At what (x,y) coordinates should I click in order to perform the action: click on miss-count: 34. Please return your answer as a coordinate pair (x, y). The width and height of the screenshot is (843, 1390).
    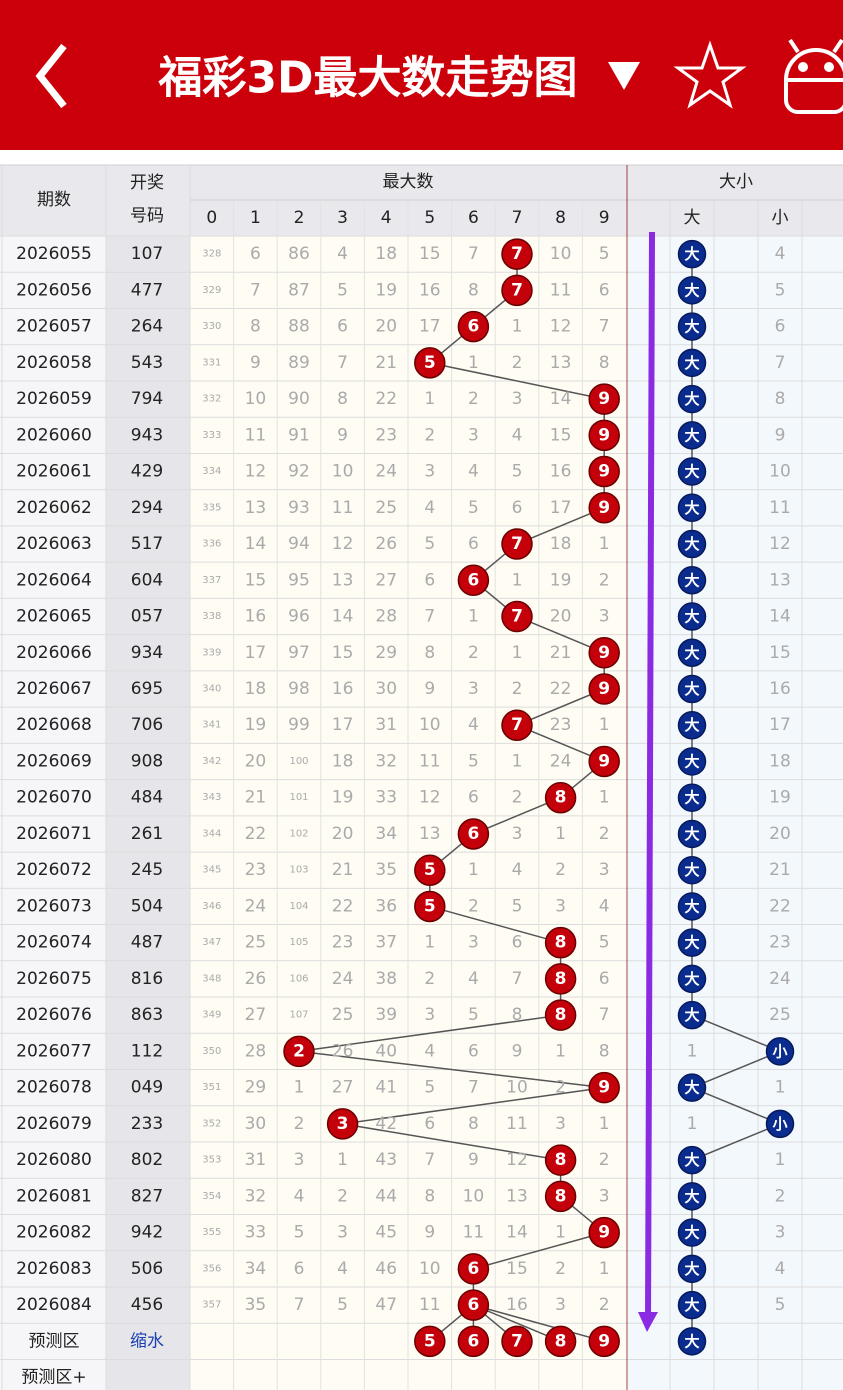
    Looking at the image, I should click on (386, 834).